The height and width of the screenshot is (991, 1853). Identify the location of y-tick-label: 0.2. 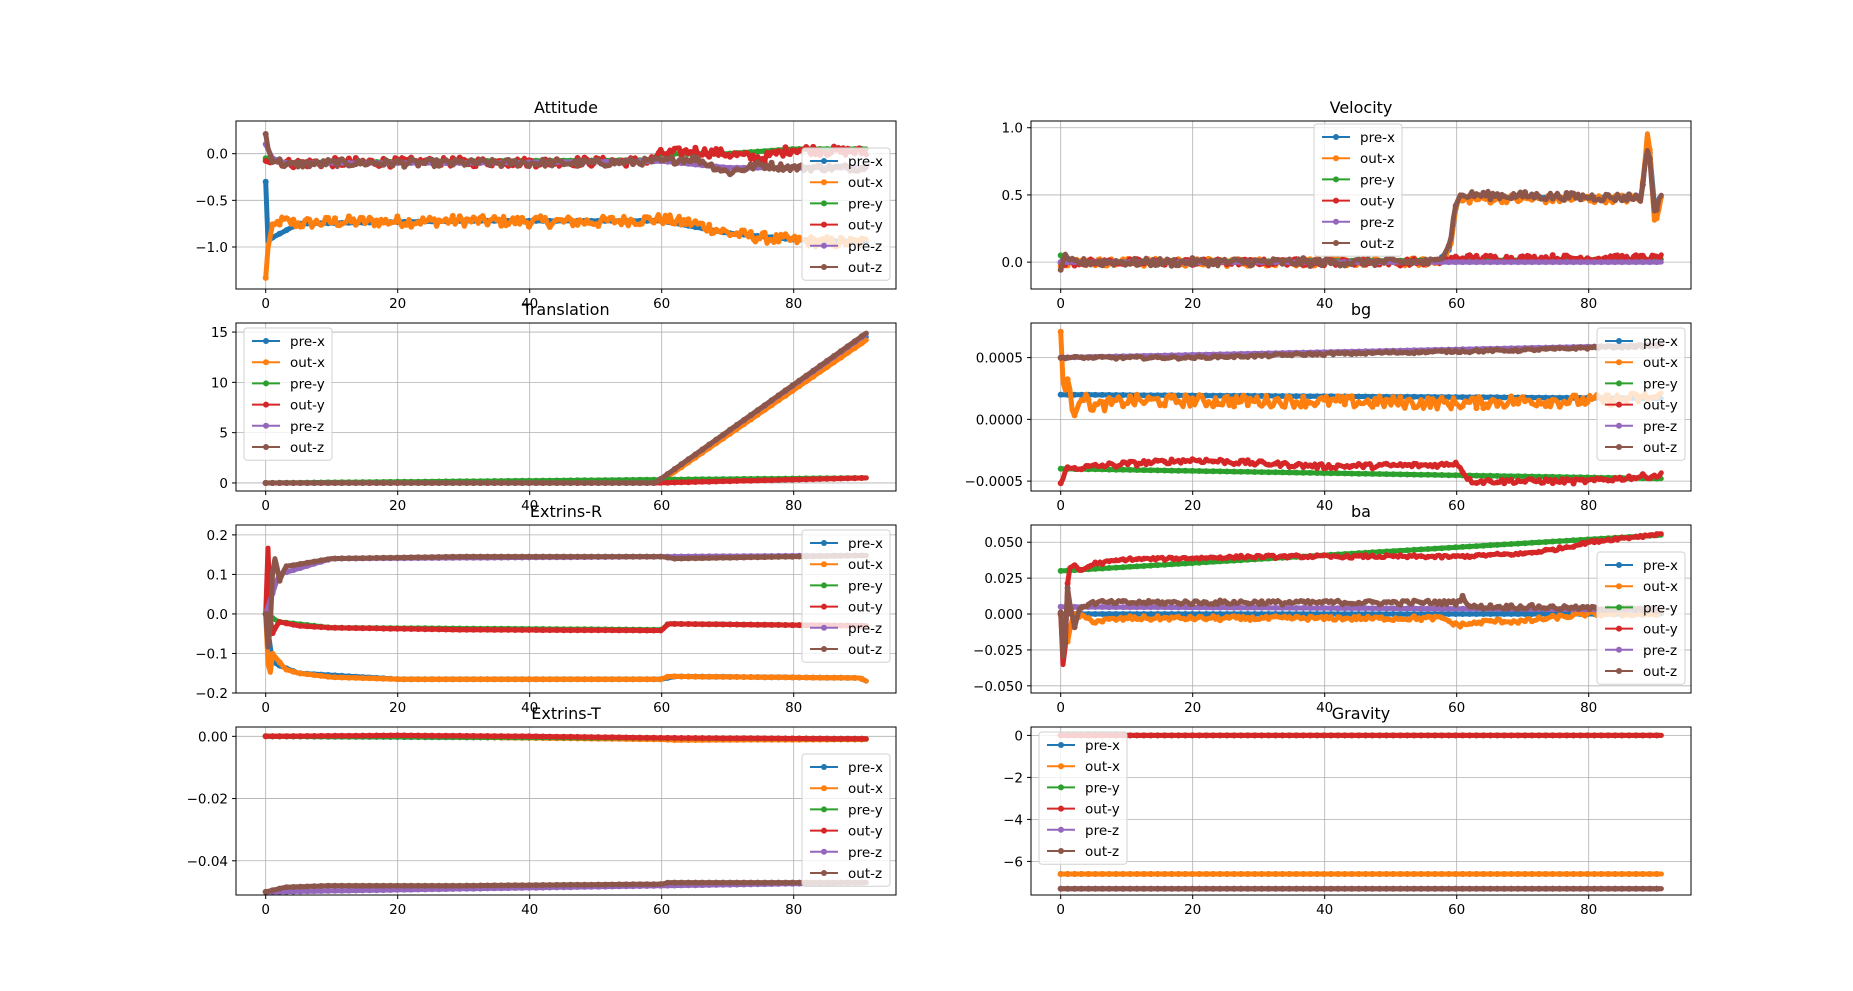
(217, 536).